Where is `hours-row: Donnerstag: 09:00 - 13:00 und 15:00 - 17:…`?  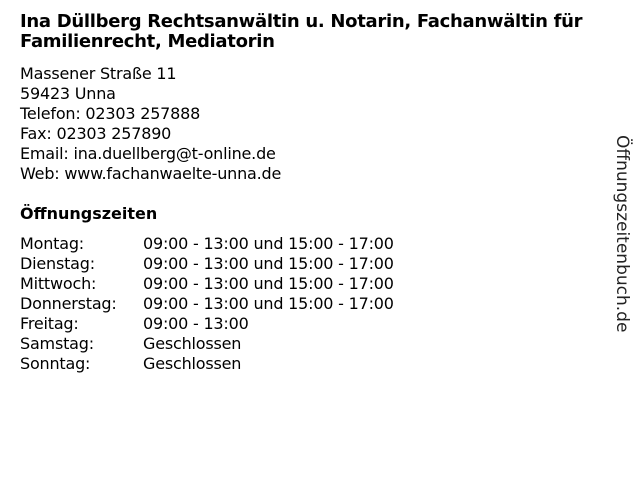 hours-row: Donnerstag: 09:00 - 13:00 und 15:00 - 17:… is located at coordinates (207, 304).